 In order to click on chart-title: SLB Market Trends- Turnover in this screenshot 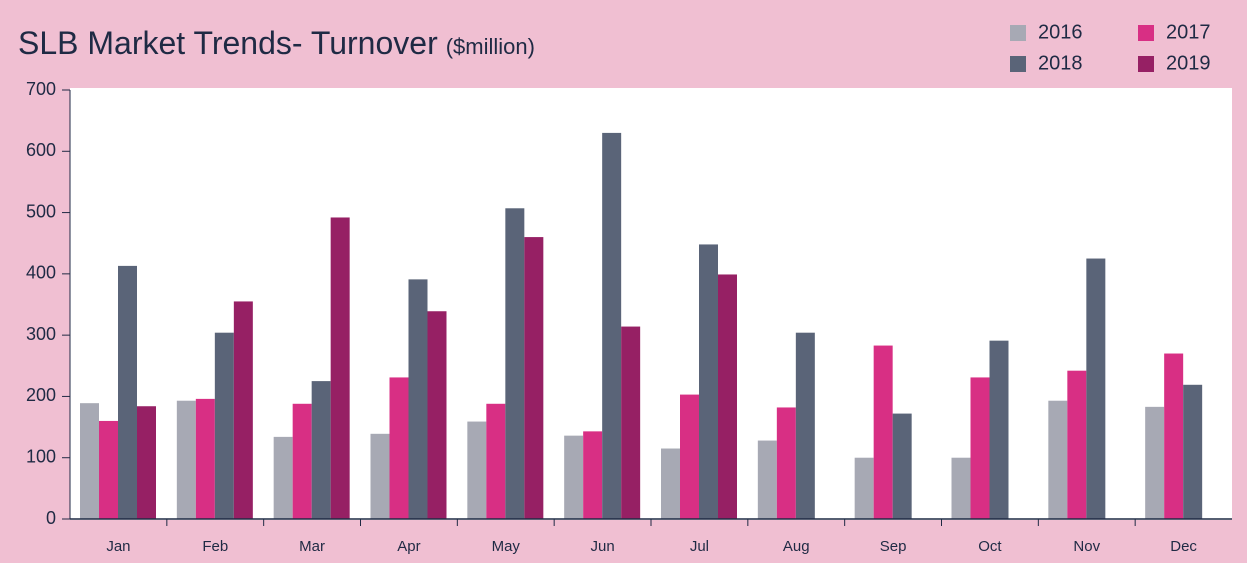, I will do `click(228, 43)`.